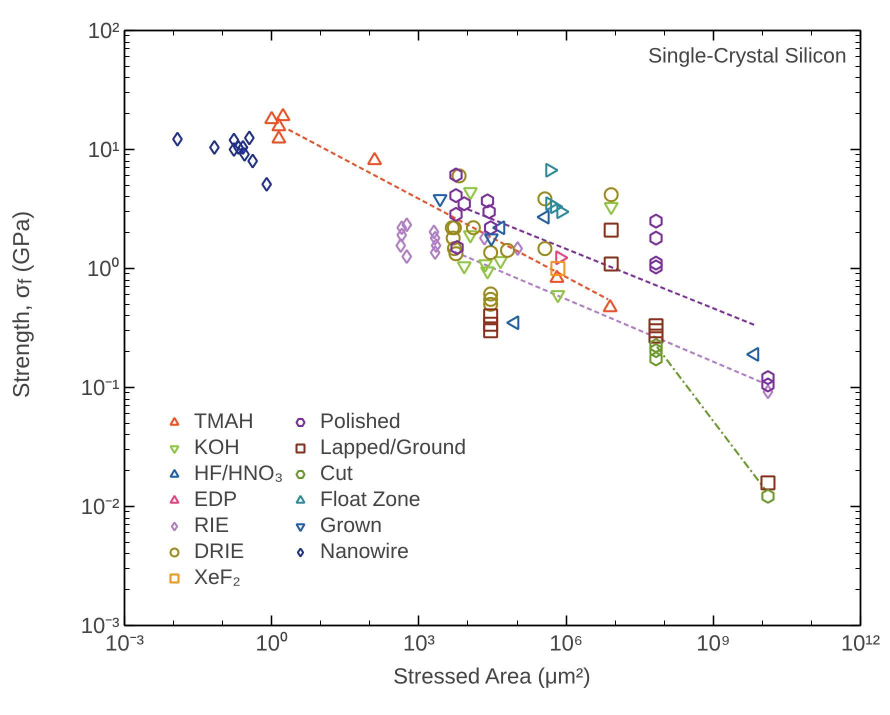  Describe the element at coordinates (104, 149) in the screenshot. I see `y-tick-label: 10¹` at that location.